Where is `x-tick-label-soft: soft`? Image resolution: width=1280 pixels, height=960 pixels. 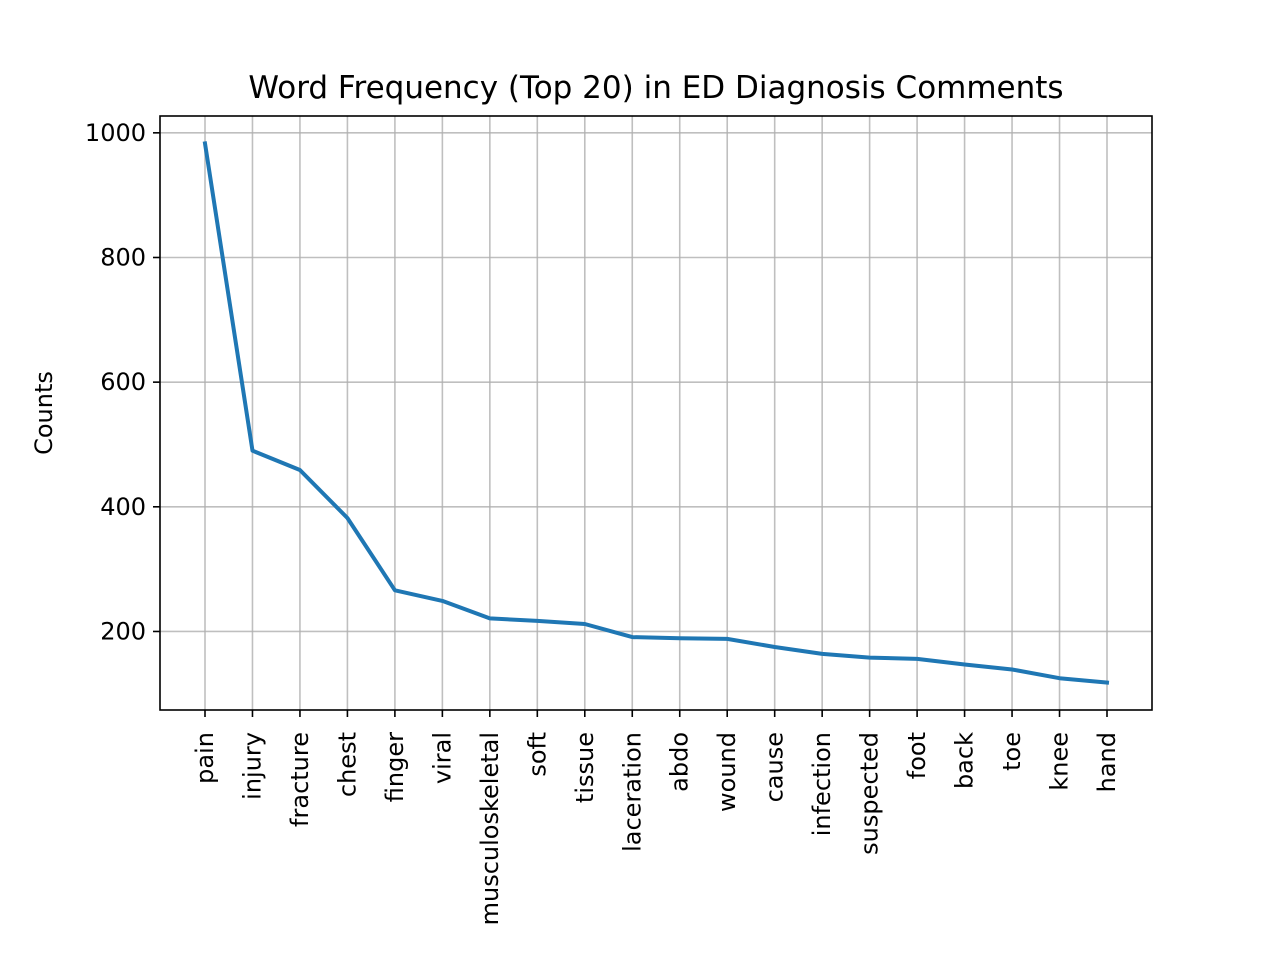
x-tick-label-soft: soft is located at coordinates (537, 754).